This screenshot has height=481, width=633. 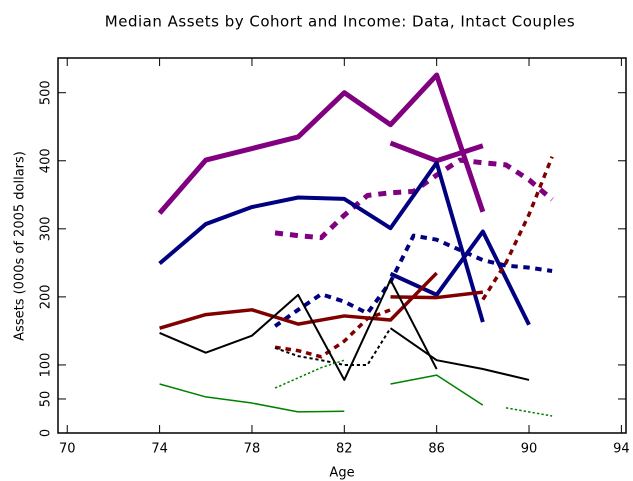 I want to click on y-tick-label: 400, so click(x=46, y=160).